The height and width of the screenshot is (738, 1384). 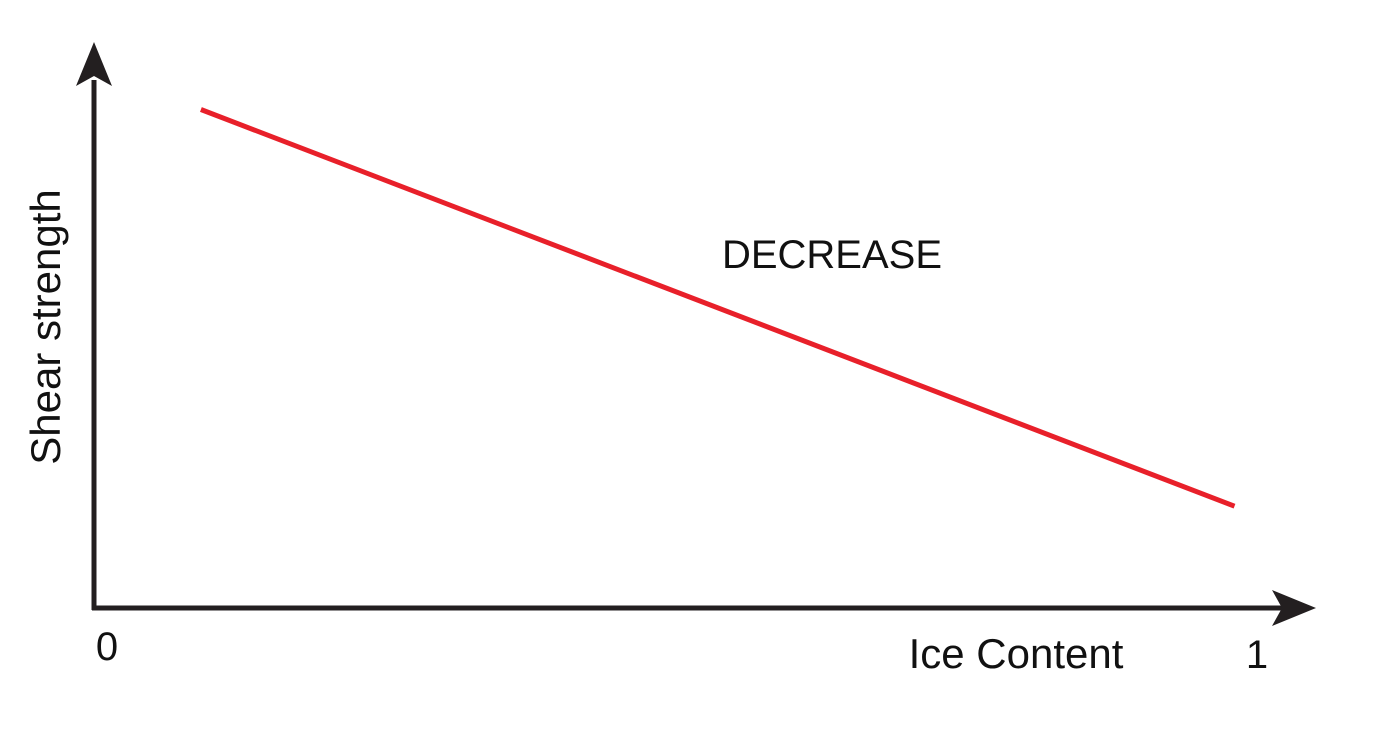 I want to click on y-axis-label: Shear strength, so click(x=45, y=327).